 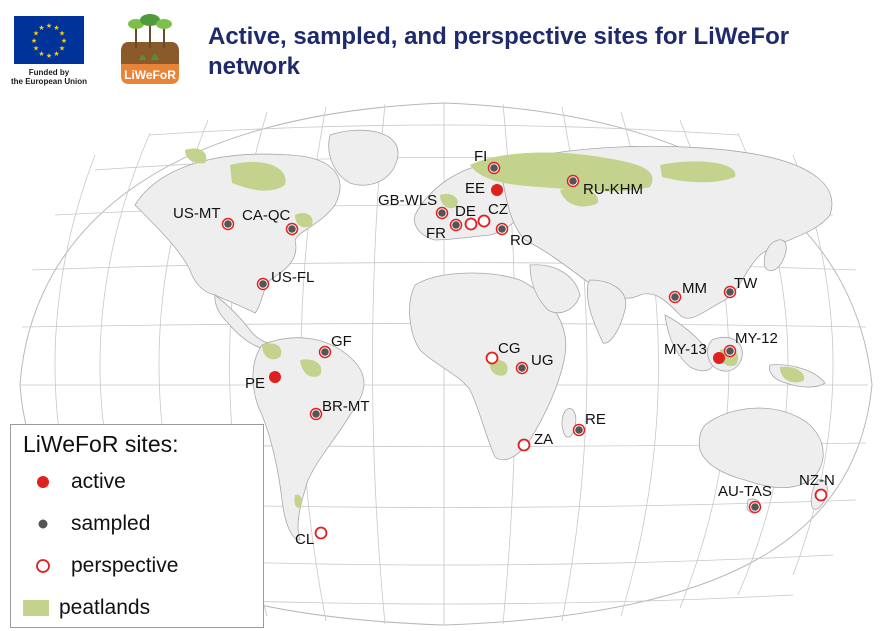 What do you see at coordinates (480, 156) in the screenshot?
I see `site-label: FI` at bounding box center [480, 156].